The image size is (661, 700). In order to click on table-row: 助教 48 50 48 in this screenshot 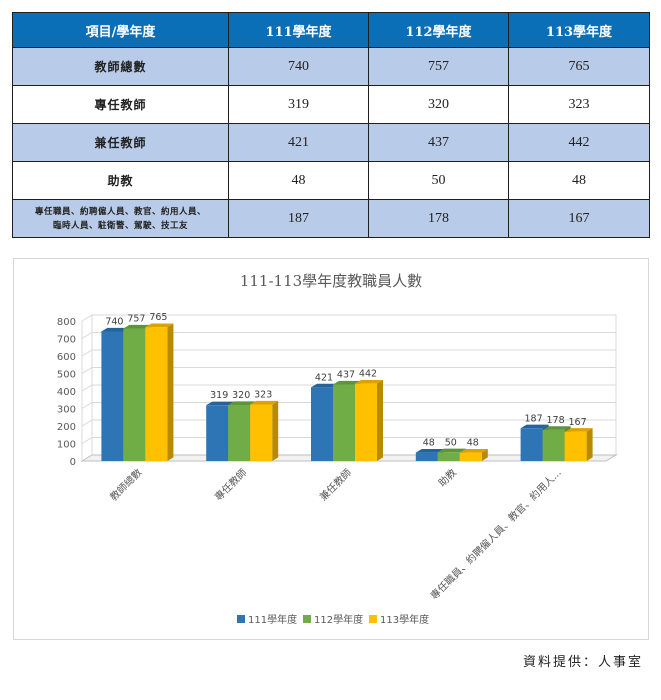, I will do `click(331, 180)`.